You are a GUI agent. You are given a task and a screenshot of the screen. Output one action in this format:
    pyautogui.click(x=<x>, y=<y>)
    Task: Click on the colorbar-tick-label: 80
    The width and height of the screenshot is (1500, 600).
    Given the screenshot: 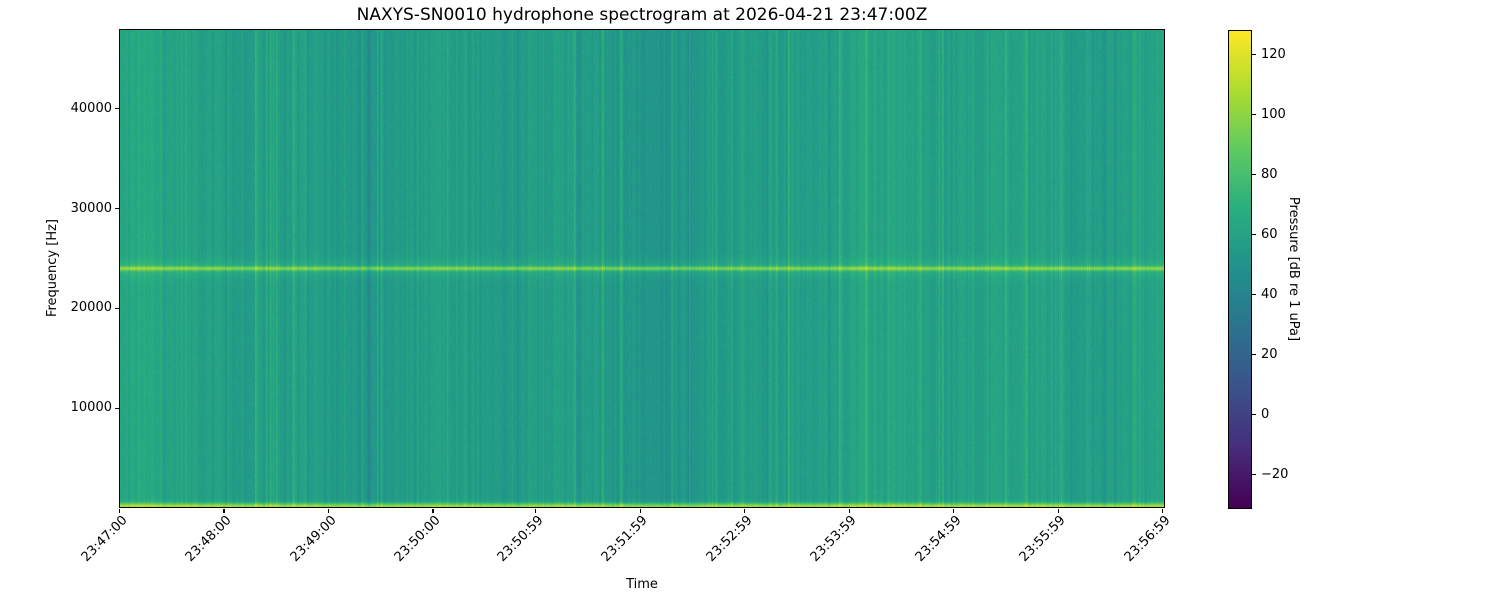 What is the action you would take?
    pyautogui.click(x=1269, y=174)
    